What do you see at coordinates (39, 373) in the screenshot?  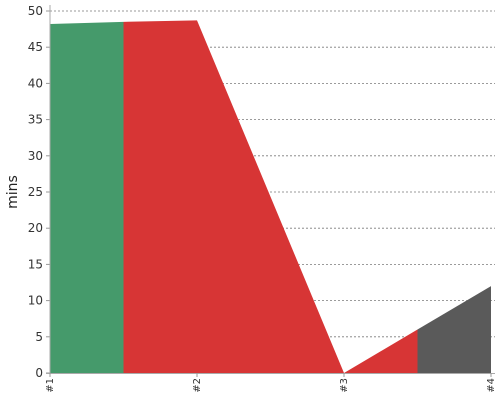 I see `y-tick-label: 0` at bounding box center [39, 373].